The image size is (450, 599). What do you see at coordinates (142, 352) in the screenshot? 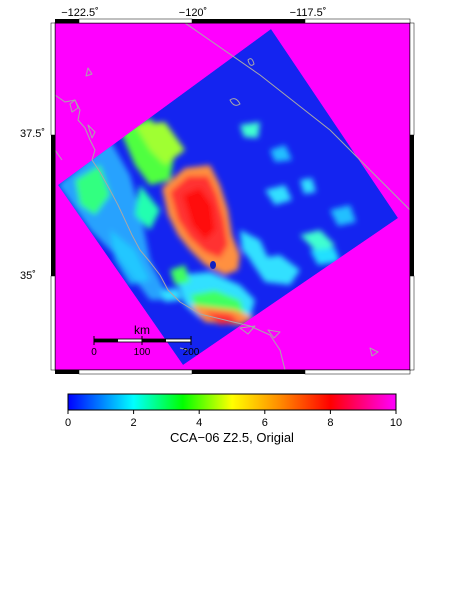
I see `scale-bar-tick-100: 100` at bounding box center [142, 352].